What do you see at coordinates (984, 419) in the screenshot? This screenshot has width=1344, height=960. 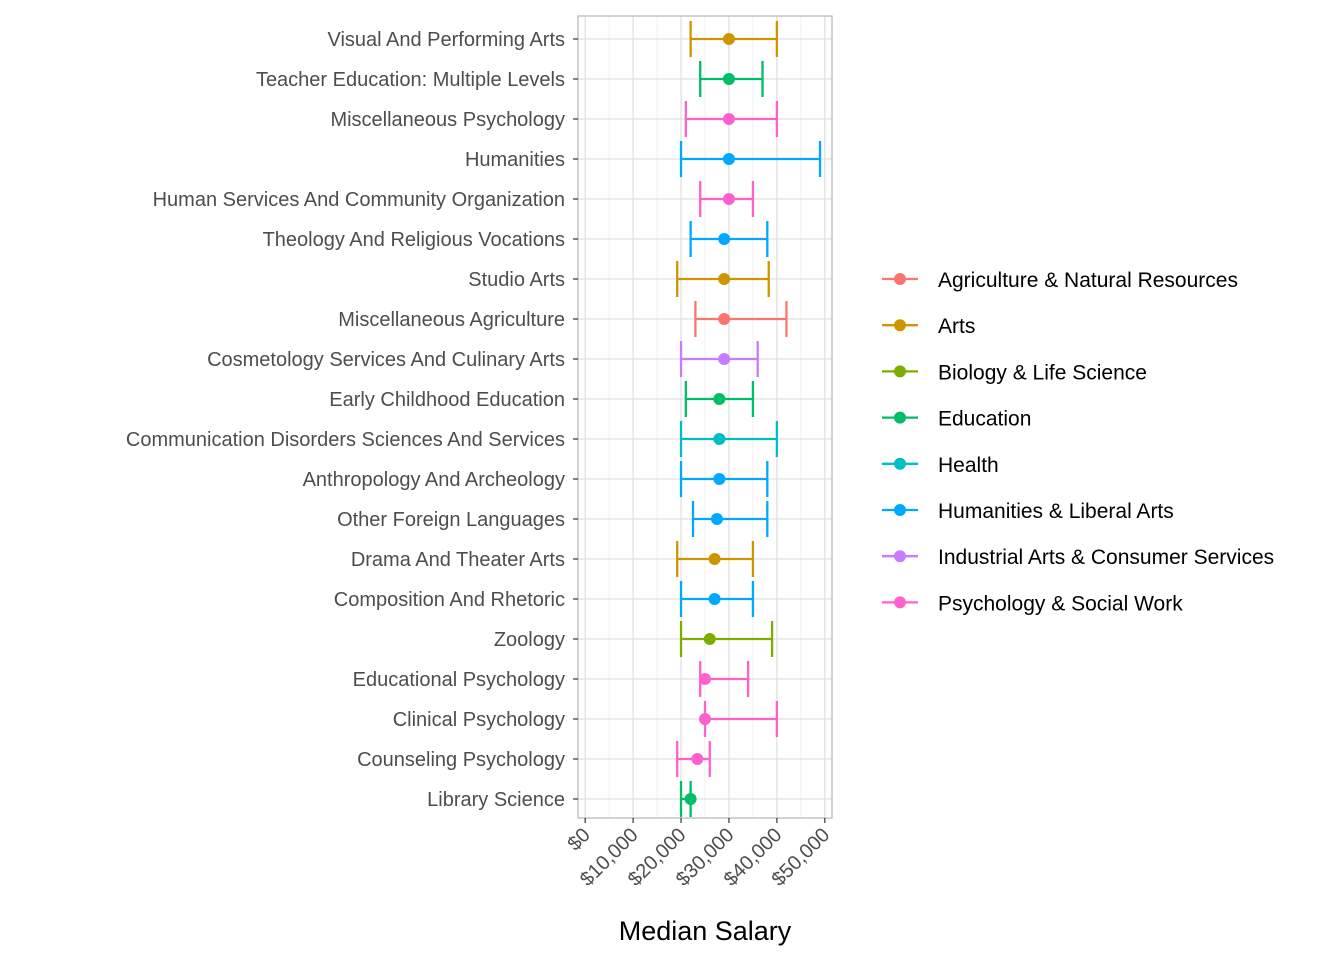 I see `legend-label: Education` at bounding box center [984, 419].